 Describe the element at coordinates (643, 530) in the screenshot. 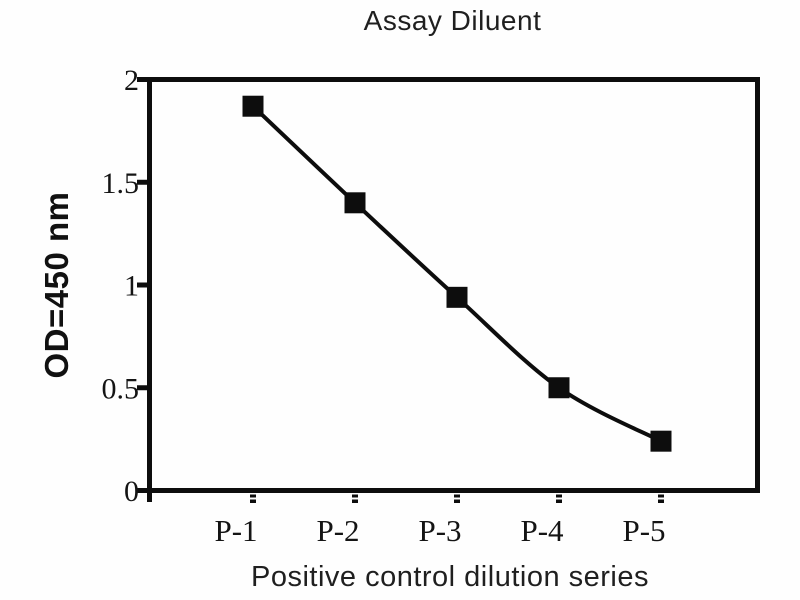

I see `x-tick-label: P-5` at that location.